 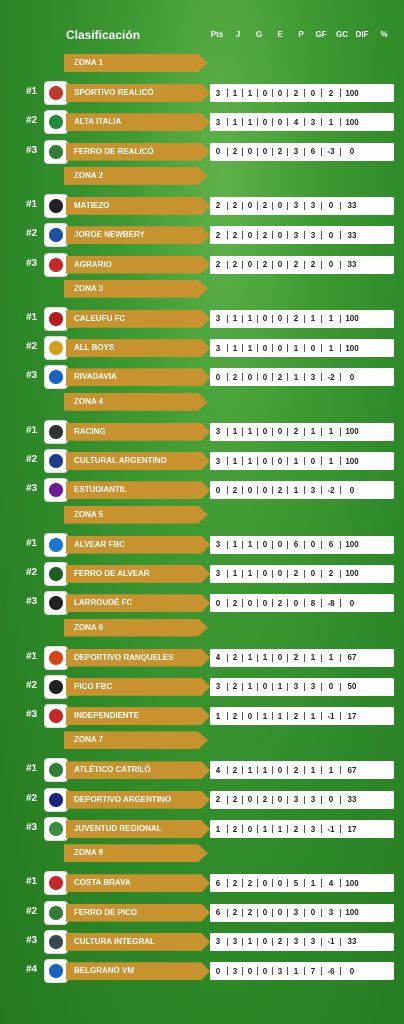 I want to click on team-name-bar: ALVEAR FBC, so click(x=138, y=544).